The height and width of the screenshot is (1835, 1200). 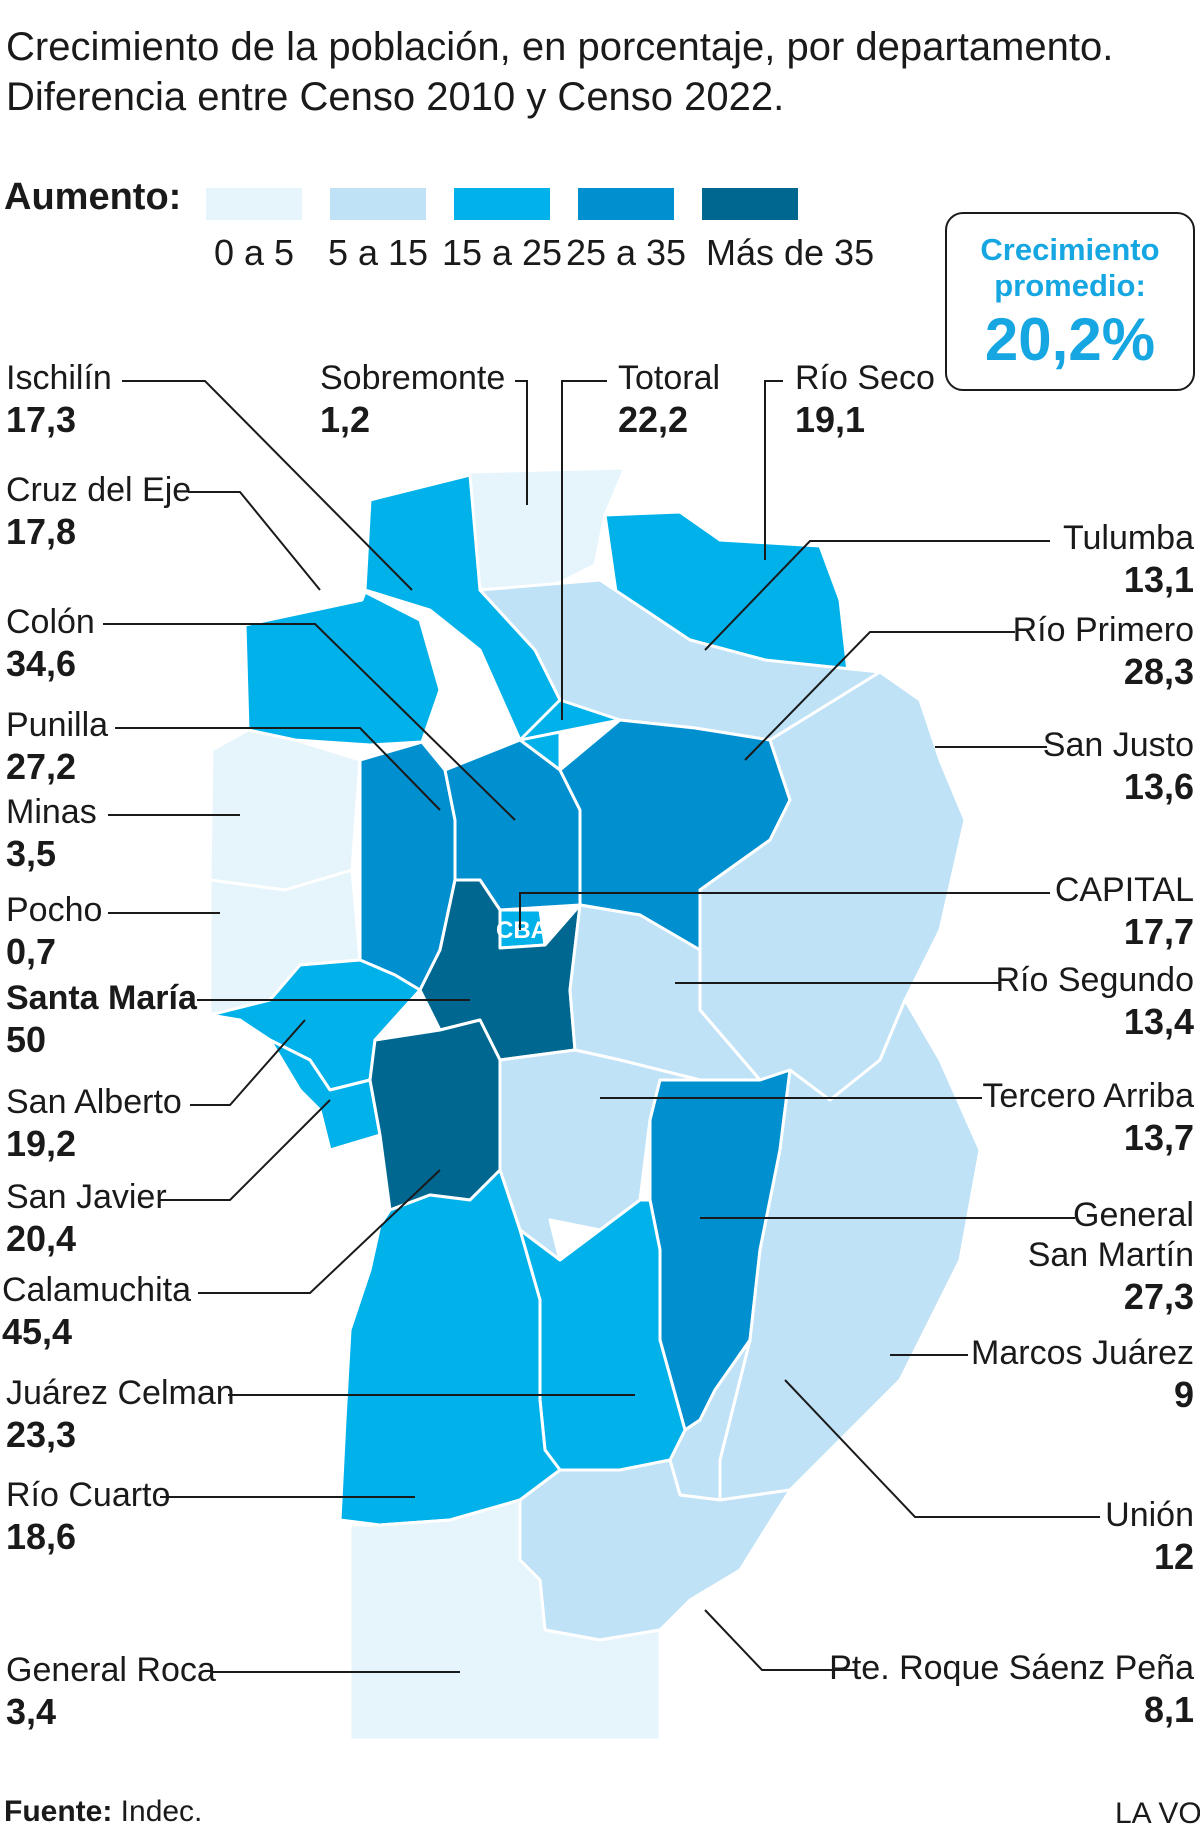 I want to click on region-sobremonte, so click(x=547, y=531).